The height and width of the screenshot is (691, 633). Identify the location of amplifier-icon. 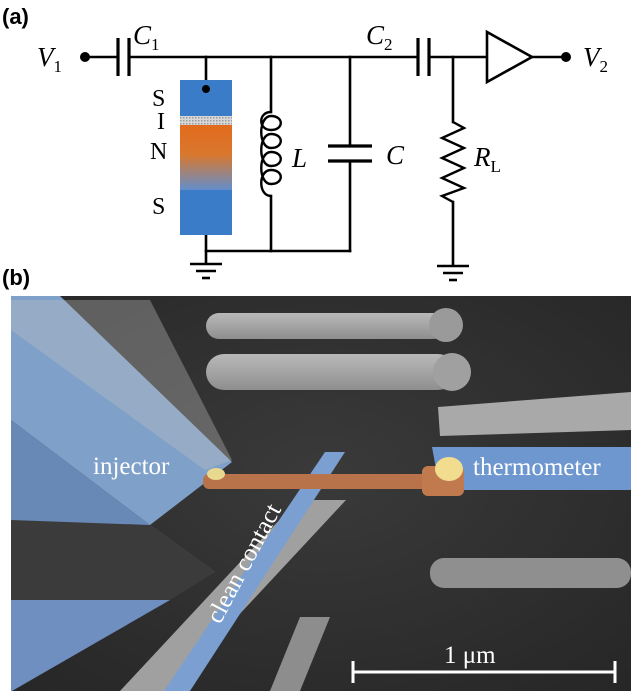
(510, 57).